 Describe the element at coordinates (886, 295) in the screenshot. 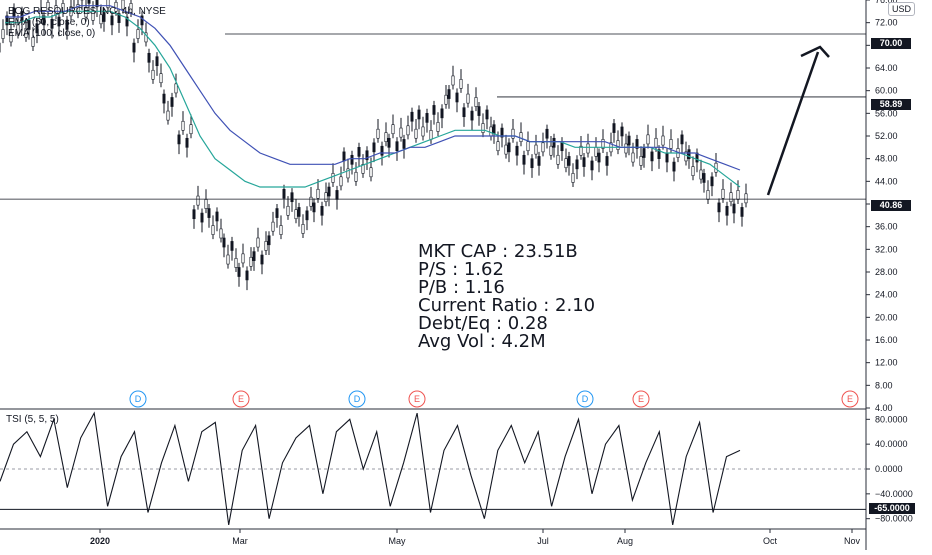

I see `price-tick-label: 24.00` at that location.